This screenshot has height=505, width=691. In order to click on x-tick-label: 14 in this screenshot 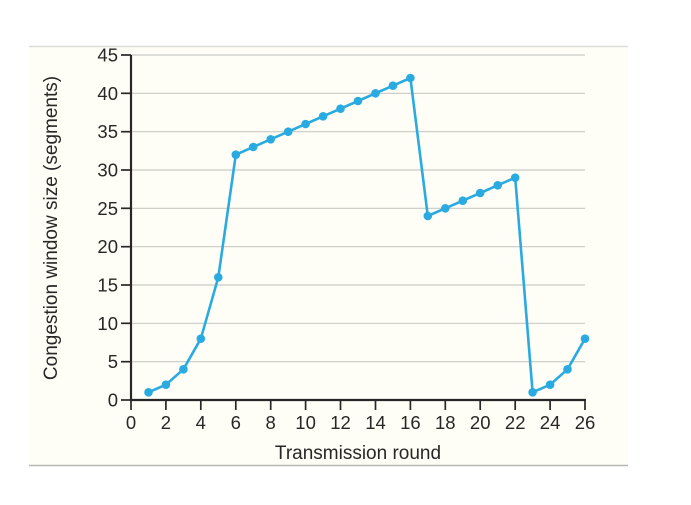, I will do `click(375, 422)`.